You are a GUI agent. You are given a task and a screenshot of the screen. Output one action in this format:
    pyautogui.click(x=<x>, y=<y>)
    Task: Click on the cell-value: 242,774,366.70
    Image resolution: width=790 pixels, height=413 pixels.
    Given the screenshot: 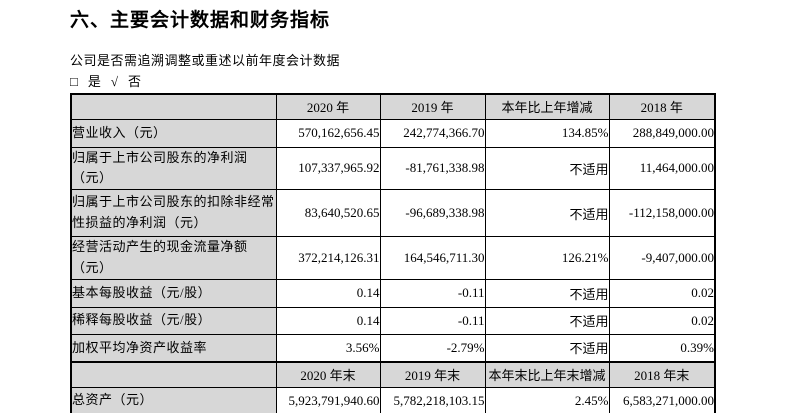 What is the action you would take?
    pyautogui.click(x=432, y=133)
    